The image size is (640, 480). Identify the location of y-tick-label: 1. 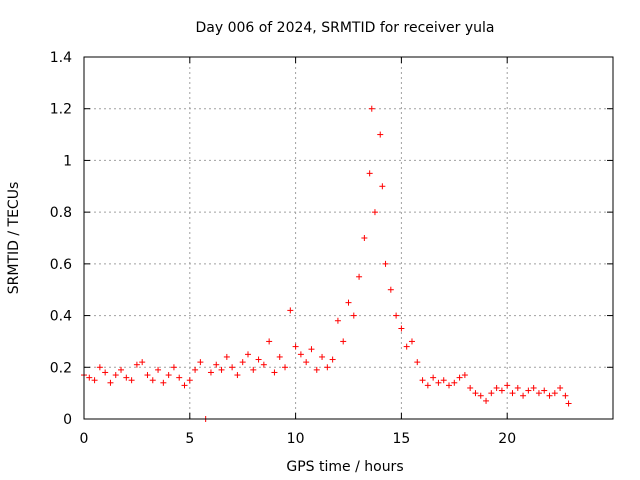
(67, 161).